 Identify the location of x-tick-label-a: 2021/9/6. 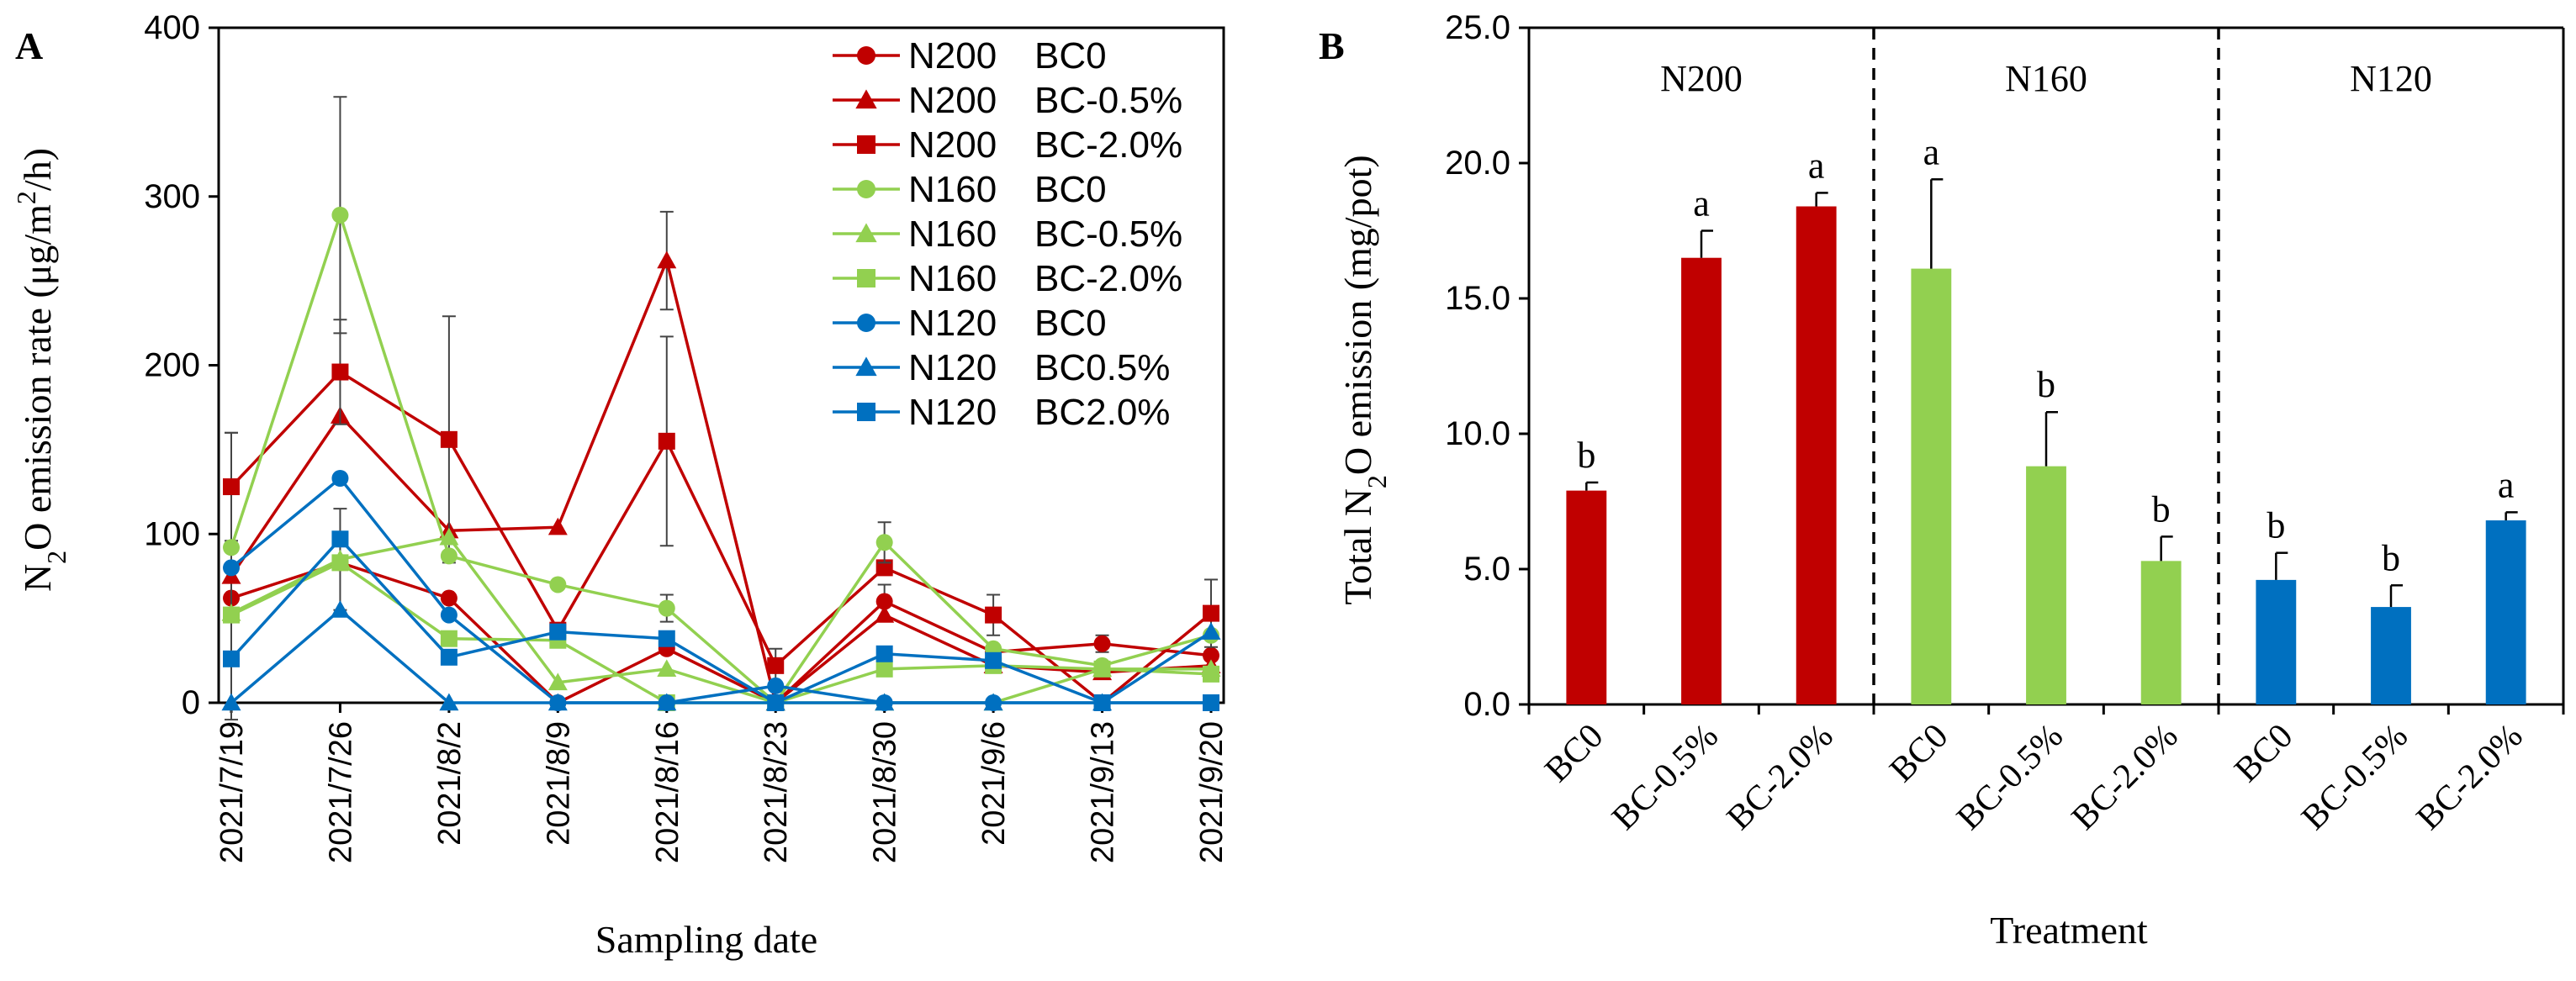
(994, 783).